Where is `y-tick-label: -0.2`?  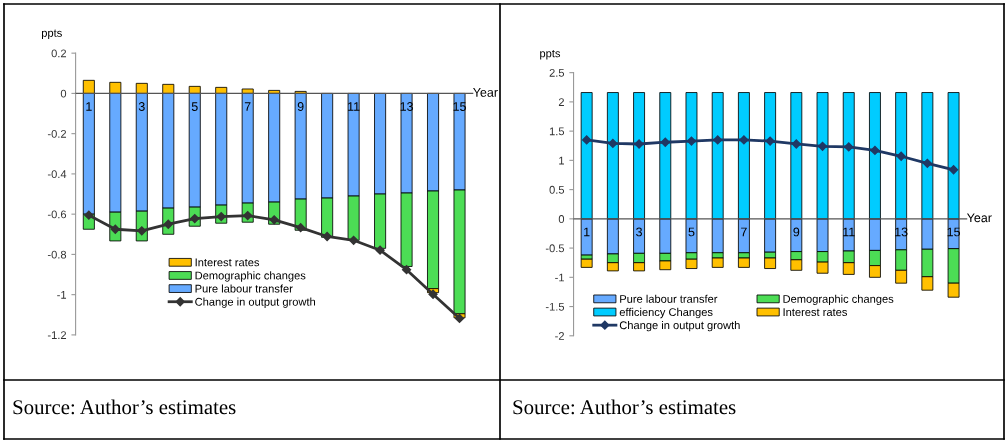 y-tick-label: -0.2 is located at coordinates (57, 133).